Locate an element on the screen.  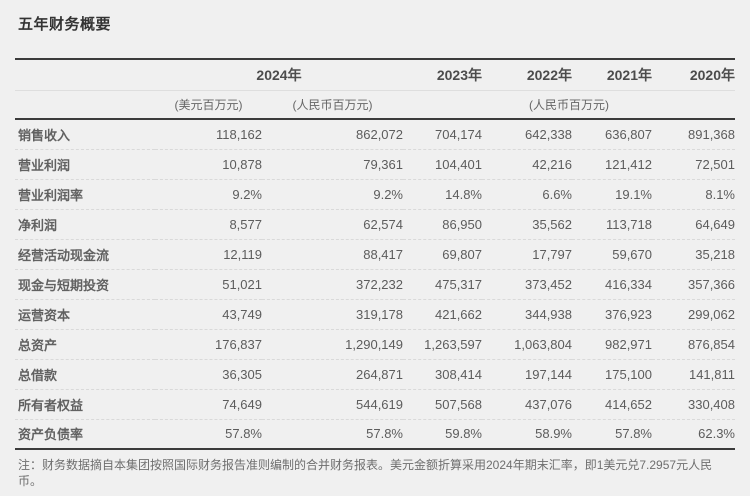
table-cell: 36,305 is located at coordinates (242, 374).